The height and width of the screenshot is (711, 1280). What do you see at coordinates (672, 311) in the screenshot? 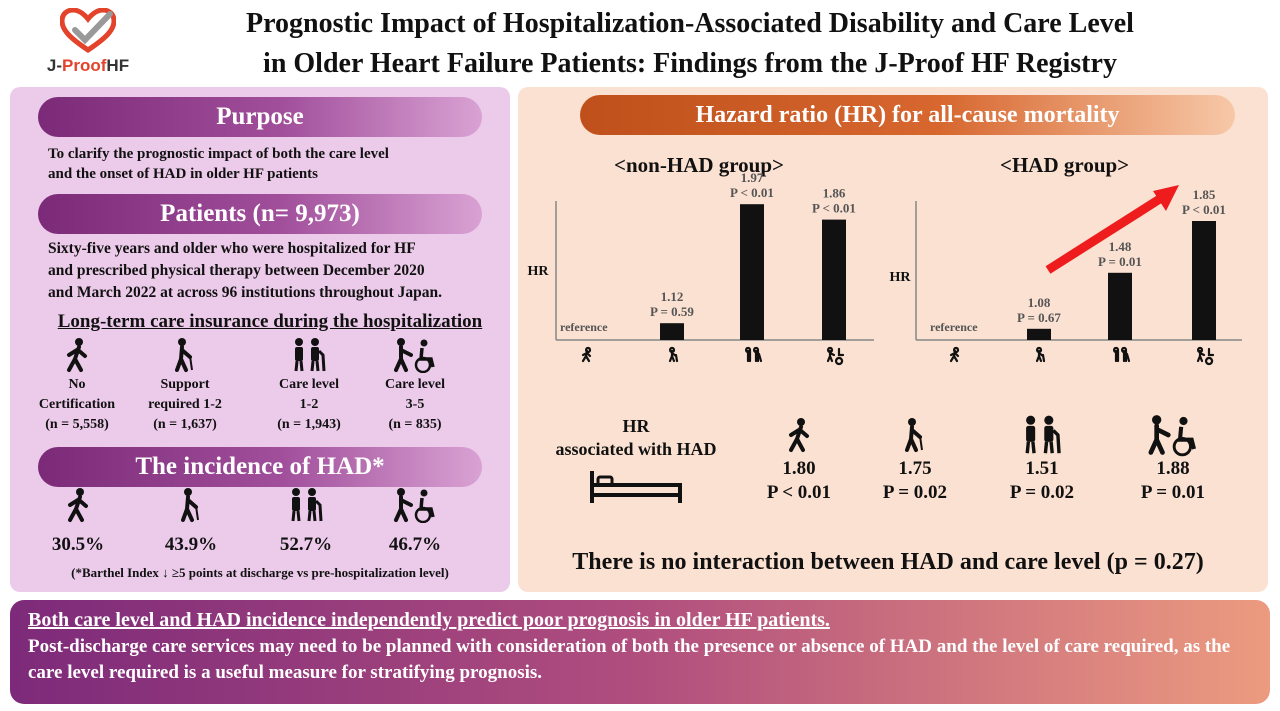
I see `bar-p-label: P = 0.59` at bounding box center [672, 311].